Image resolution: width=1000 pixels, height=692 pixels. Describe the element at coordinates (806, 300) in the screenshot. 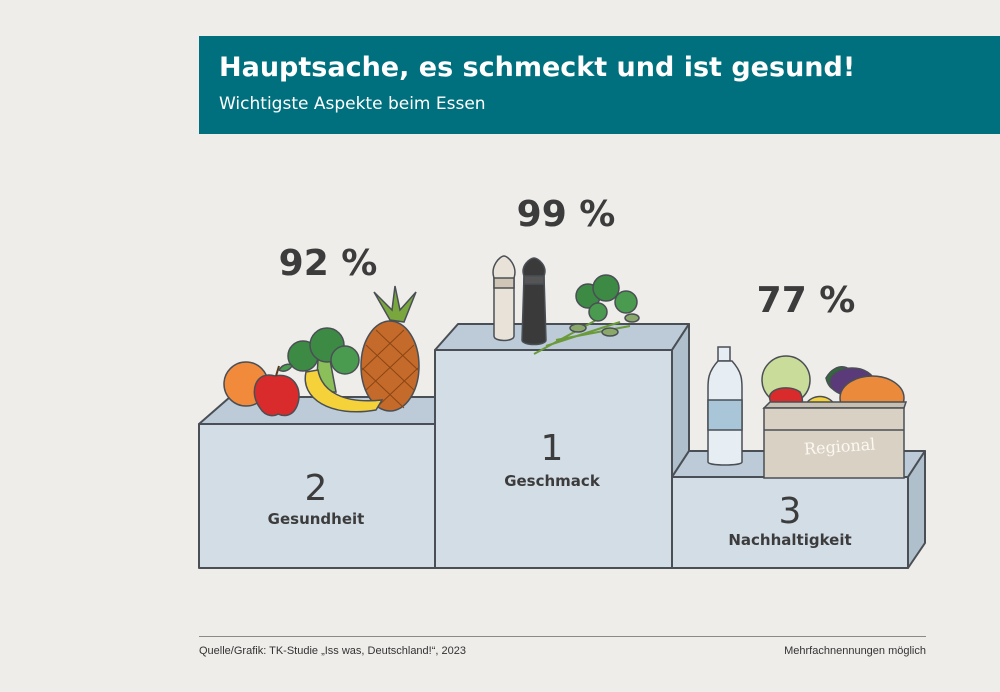

I see `value-label-nachhaltigkeit: 77 %` at that location.